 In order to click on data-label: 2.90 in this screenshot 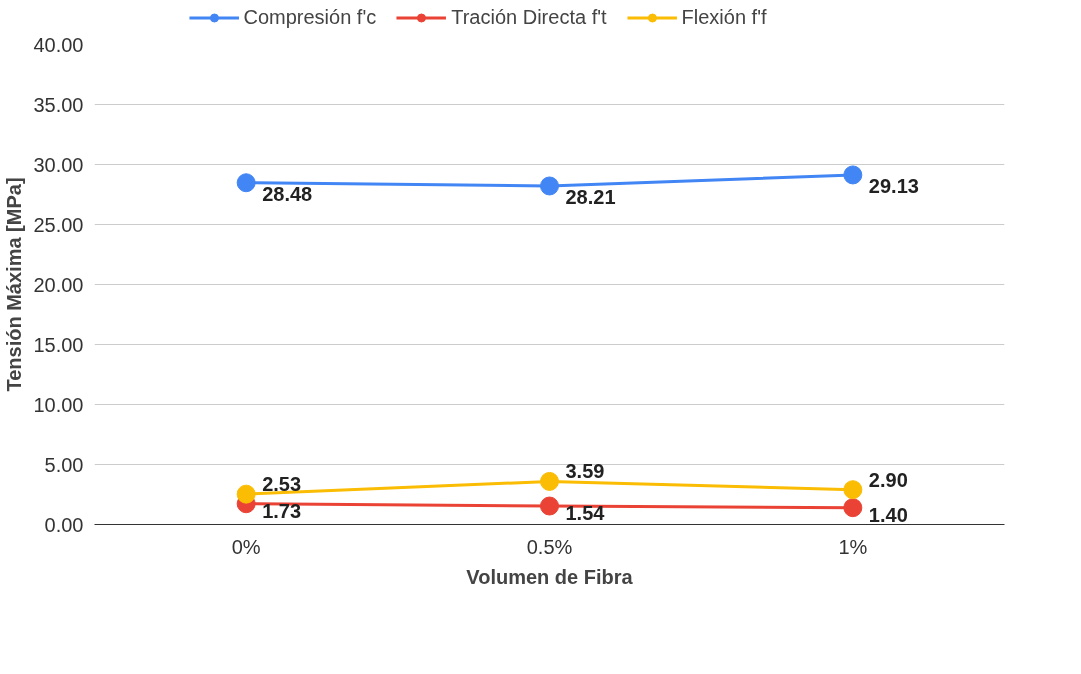, I will do `click(888, 479)`.